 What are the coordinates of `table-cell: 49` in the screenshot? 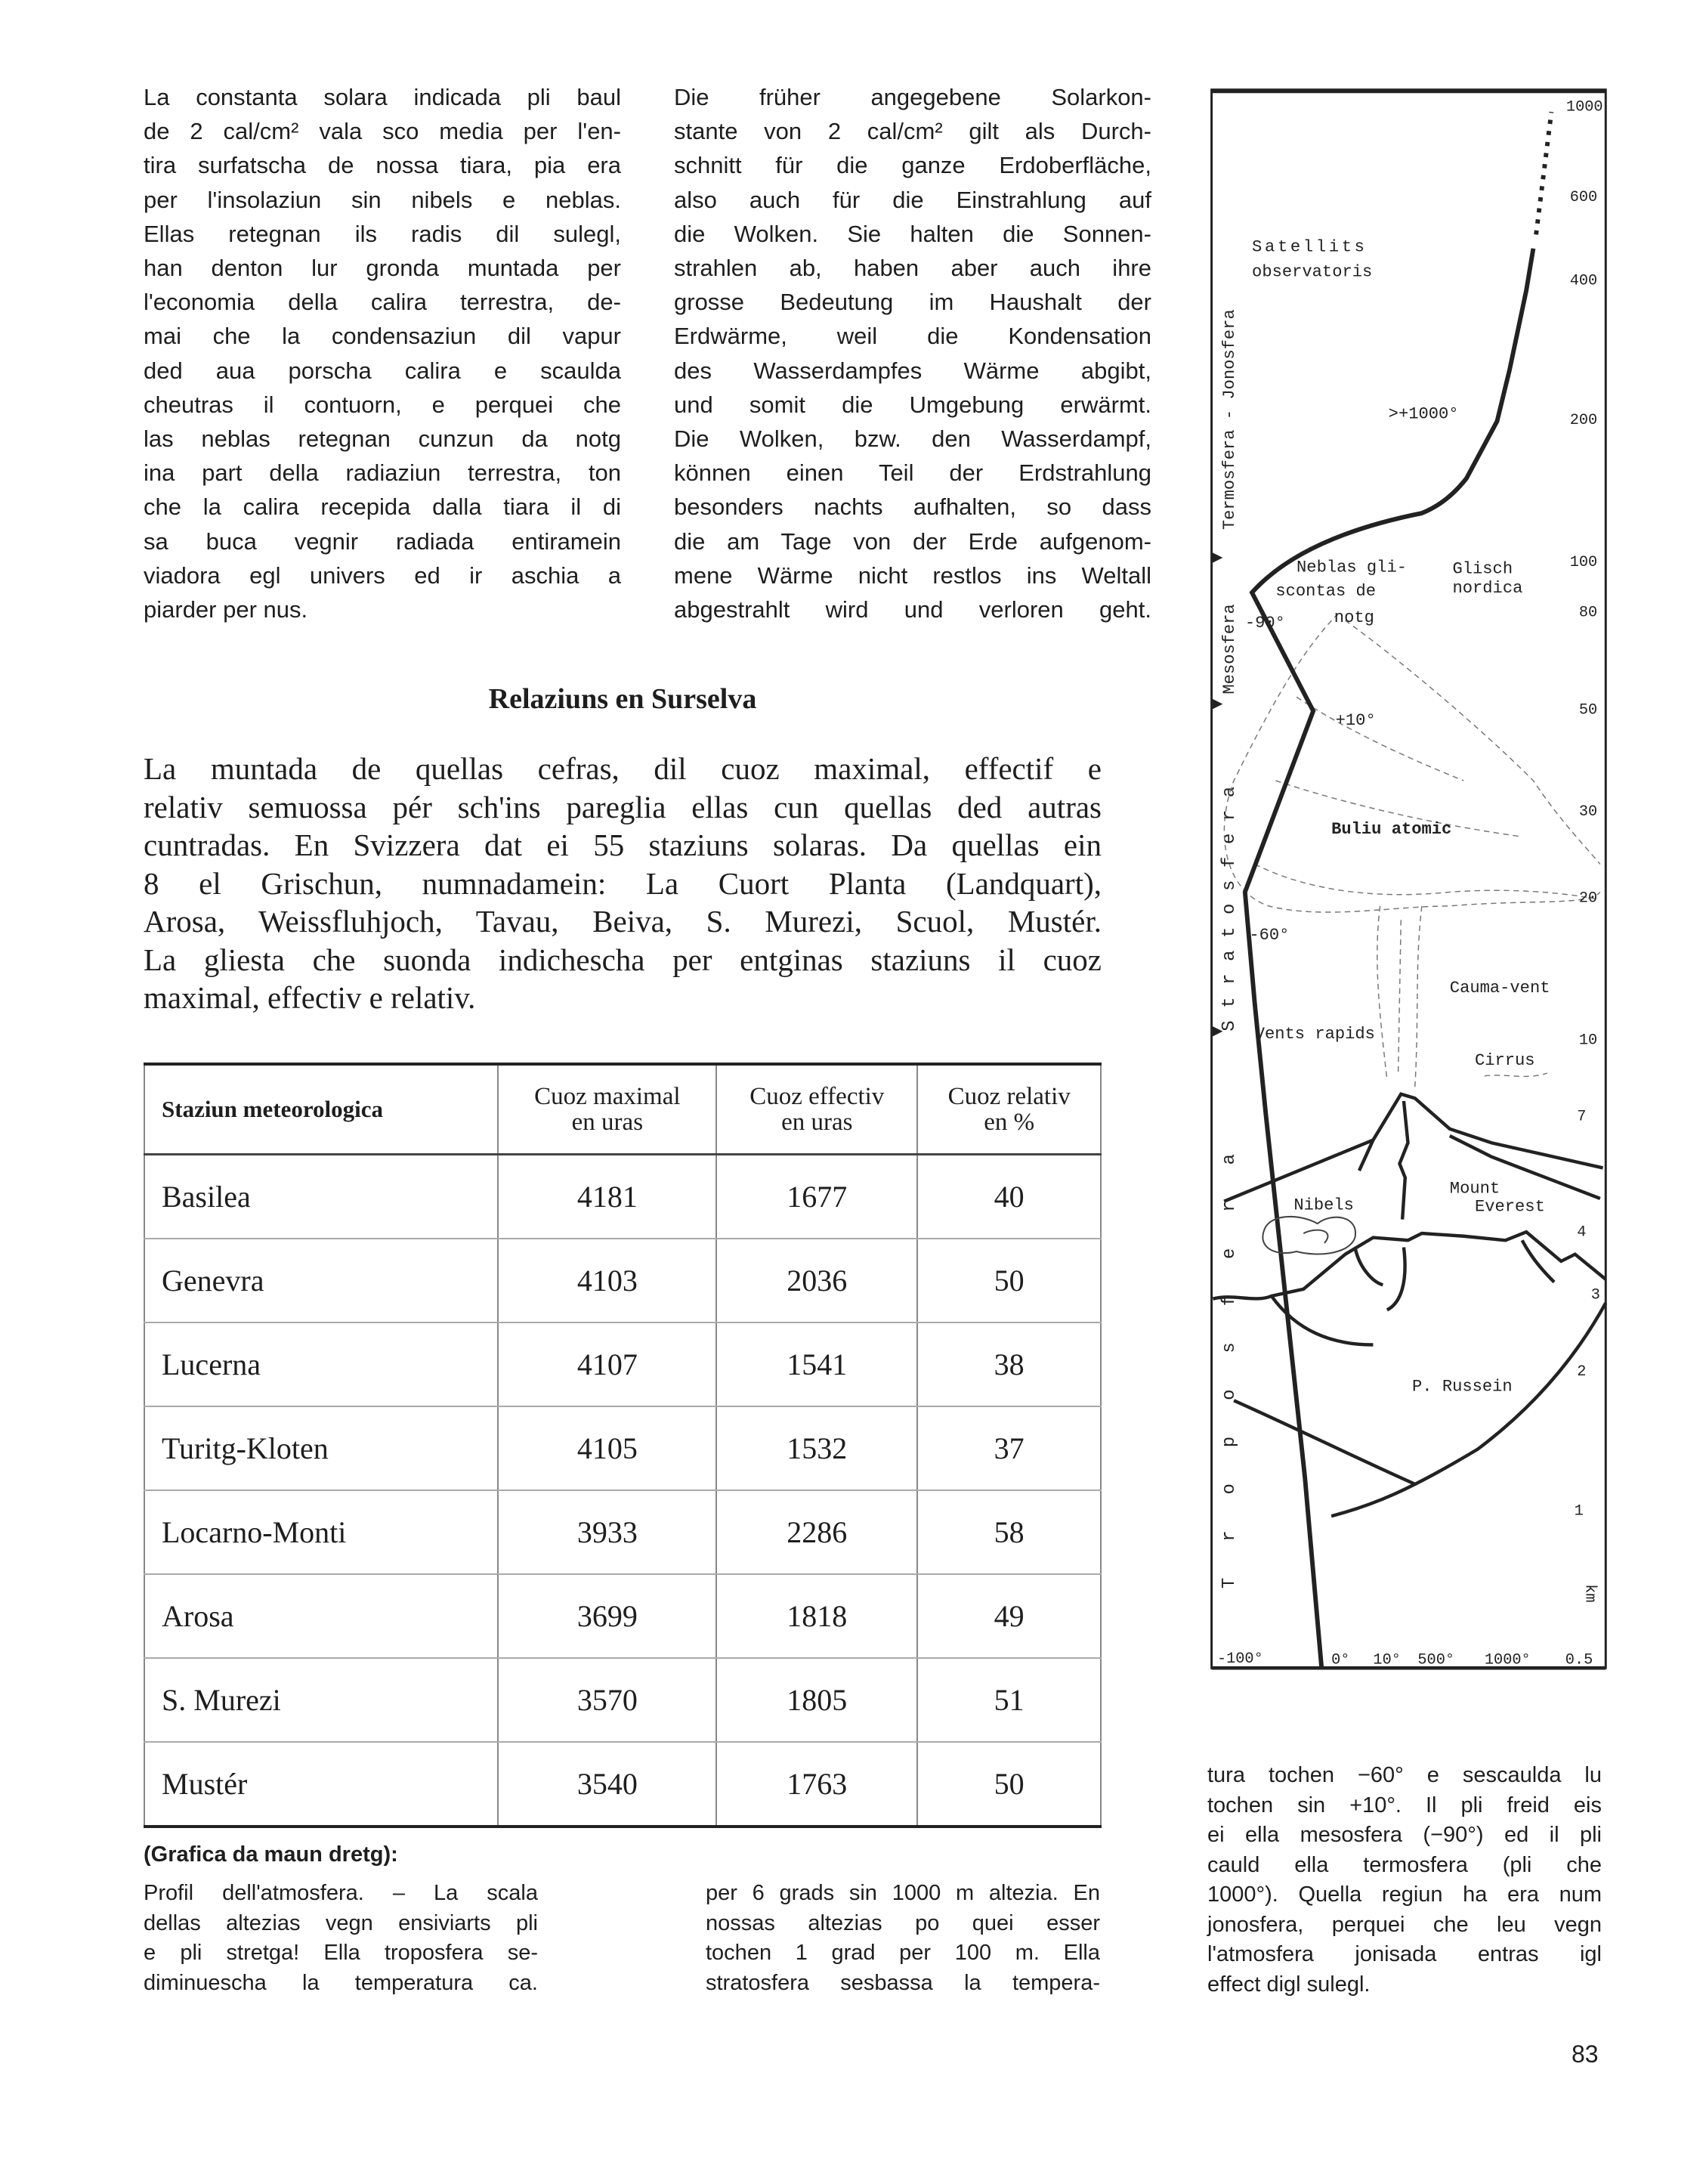 It's located at (1009, 1616).